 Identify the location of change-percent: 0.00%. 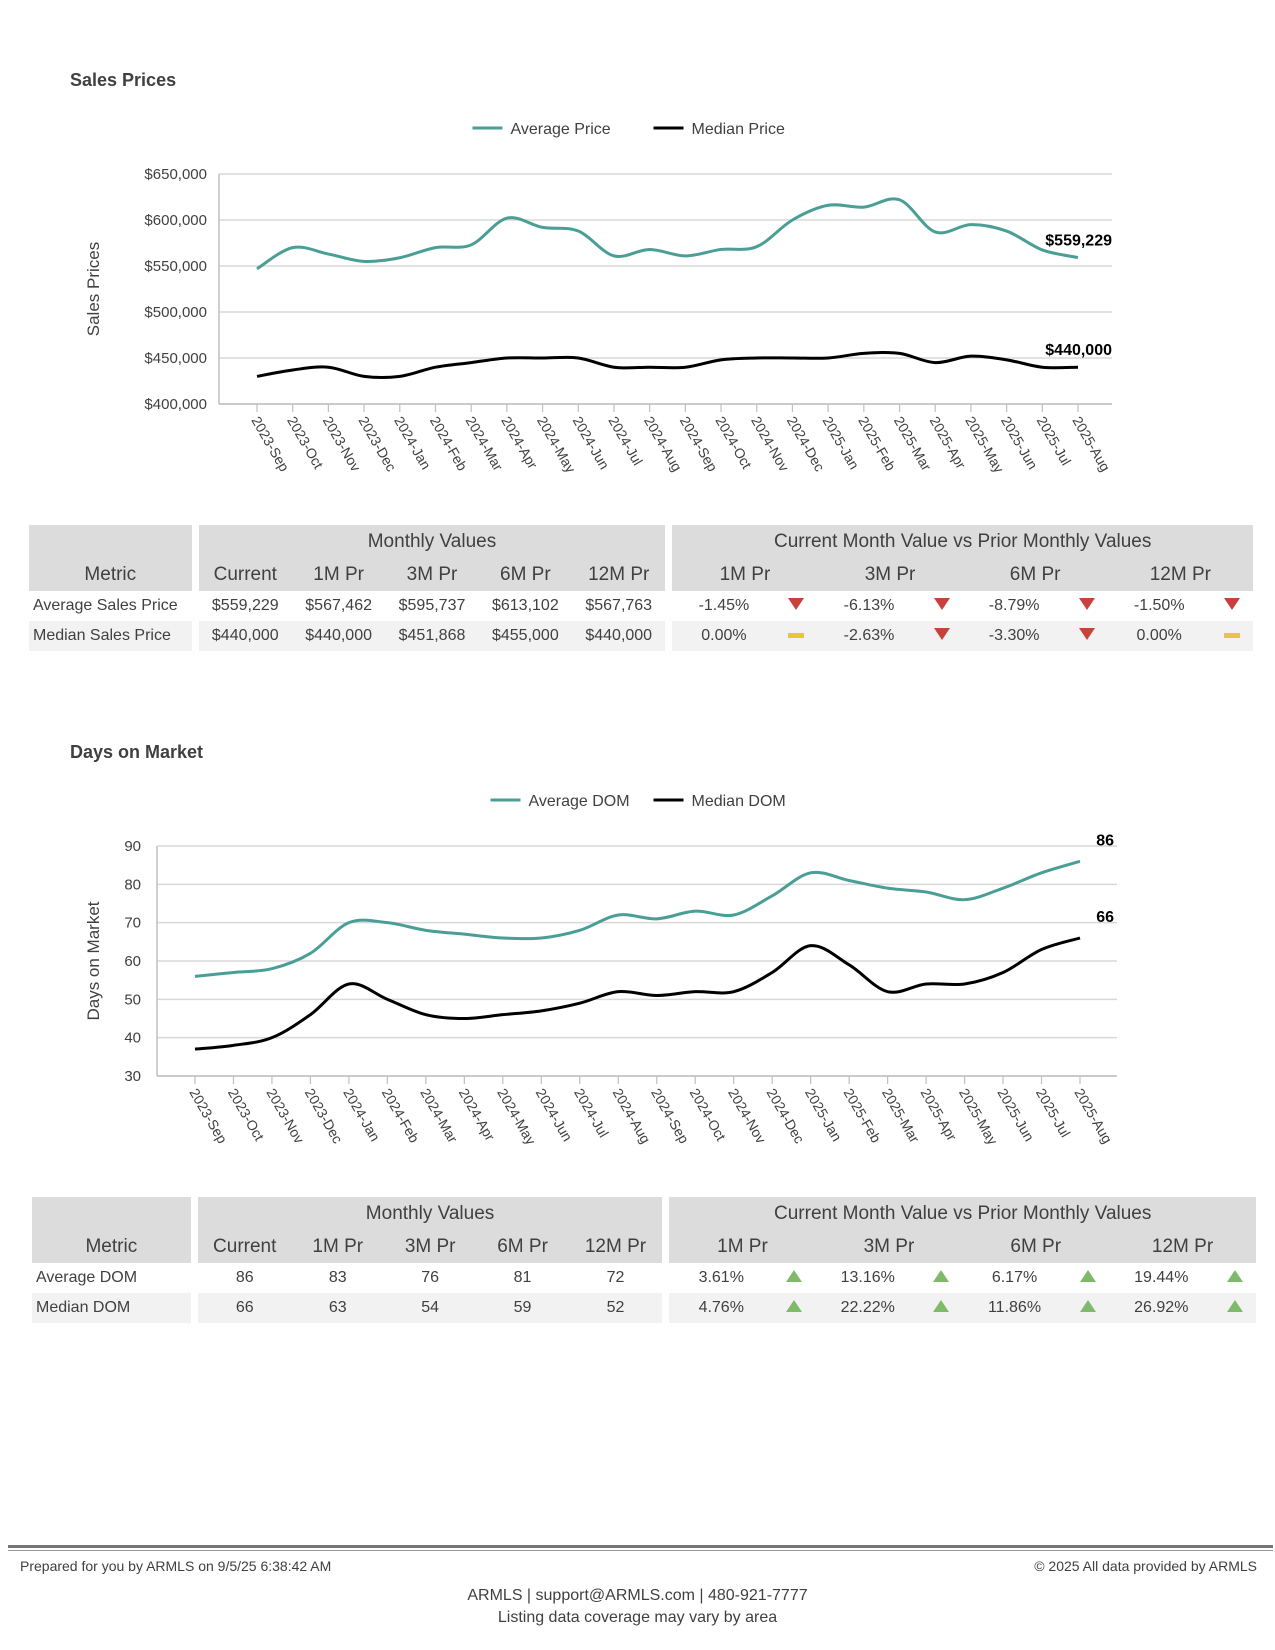
(1159, 636).